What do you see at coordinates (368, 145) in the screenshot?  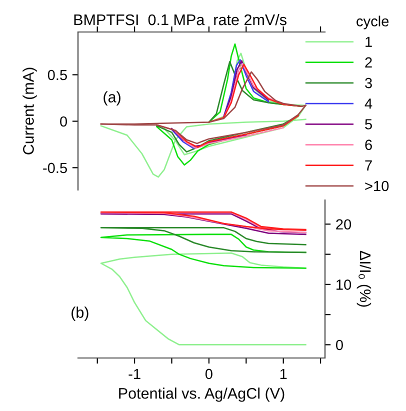 I see `legend-label: 6` at bounding box center [368, 145].